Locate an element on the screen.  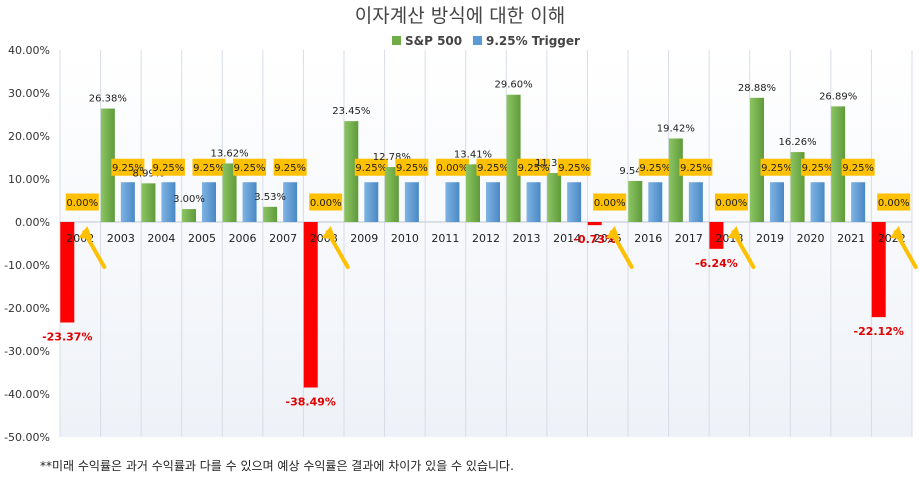
x-tick-label: 2010 is located at coordinates (405, 238).